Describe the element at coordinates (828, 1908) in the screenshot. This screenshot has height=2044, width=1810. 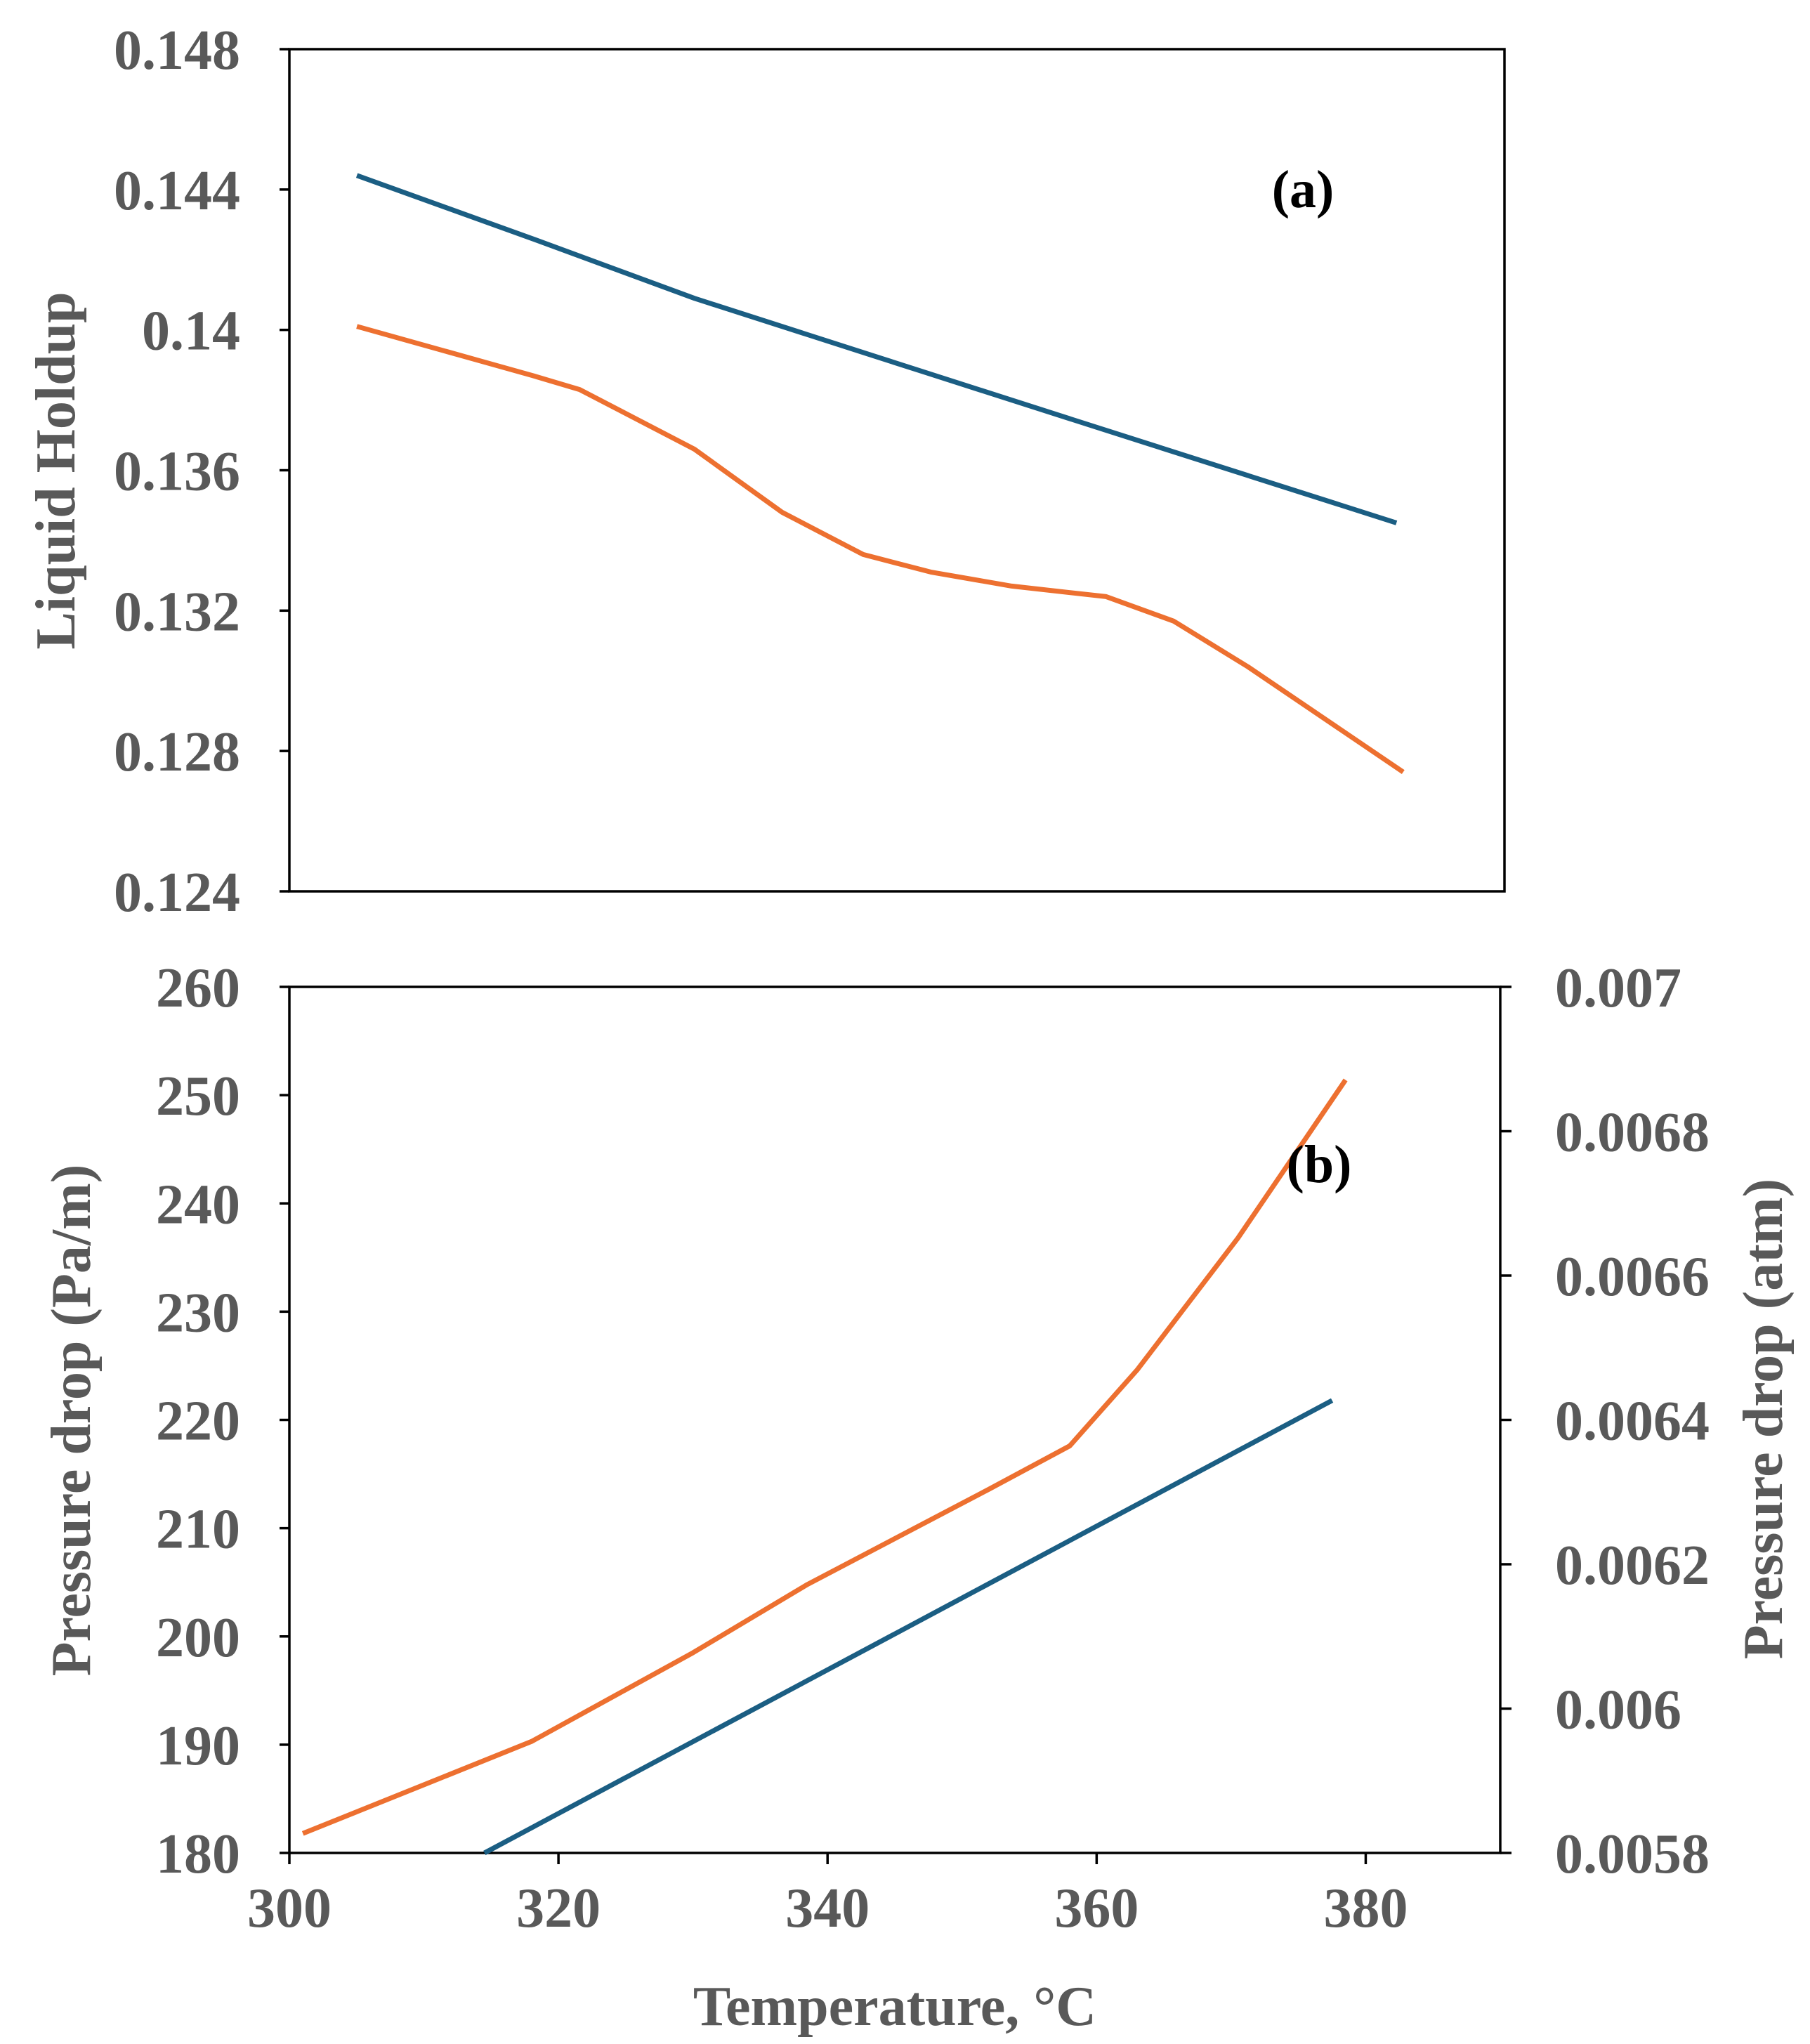
I see `panel-b-x-tick-label: 340` at that location.